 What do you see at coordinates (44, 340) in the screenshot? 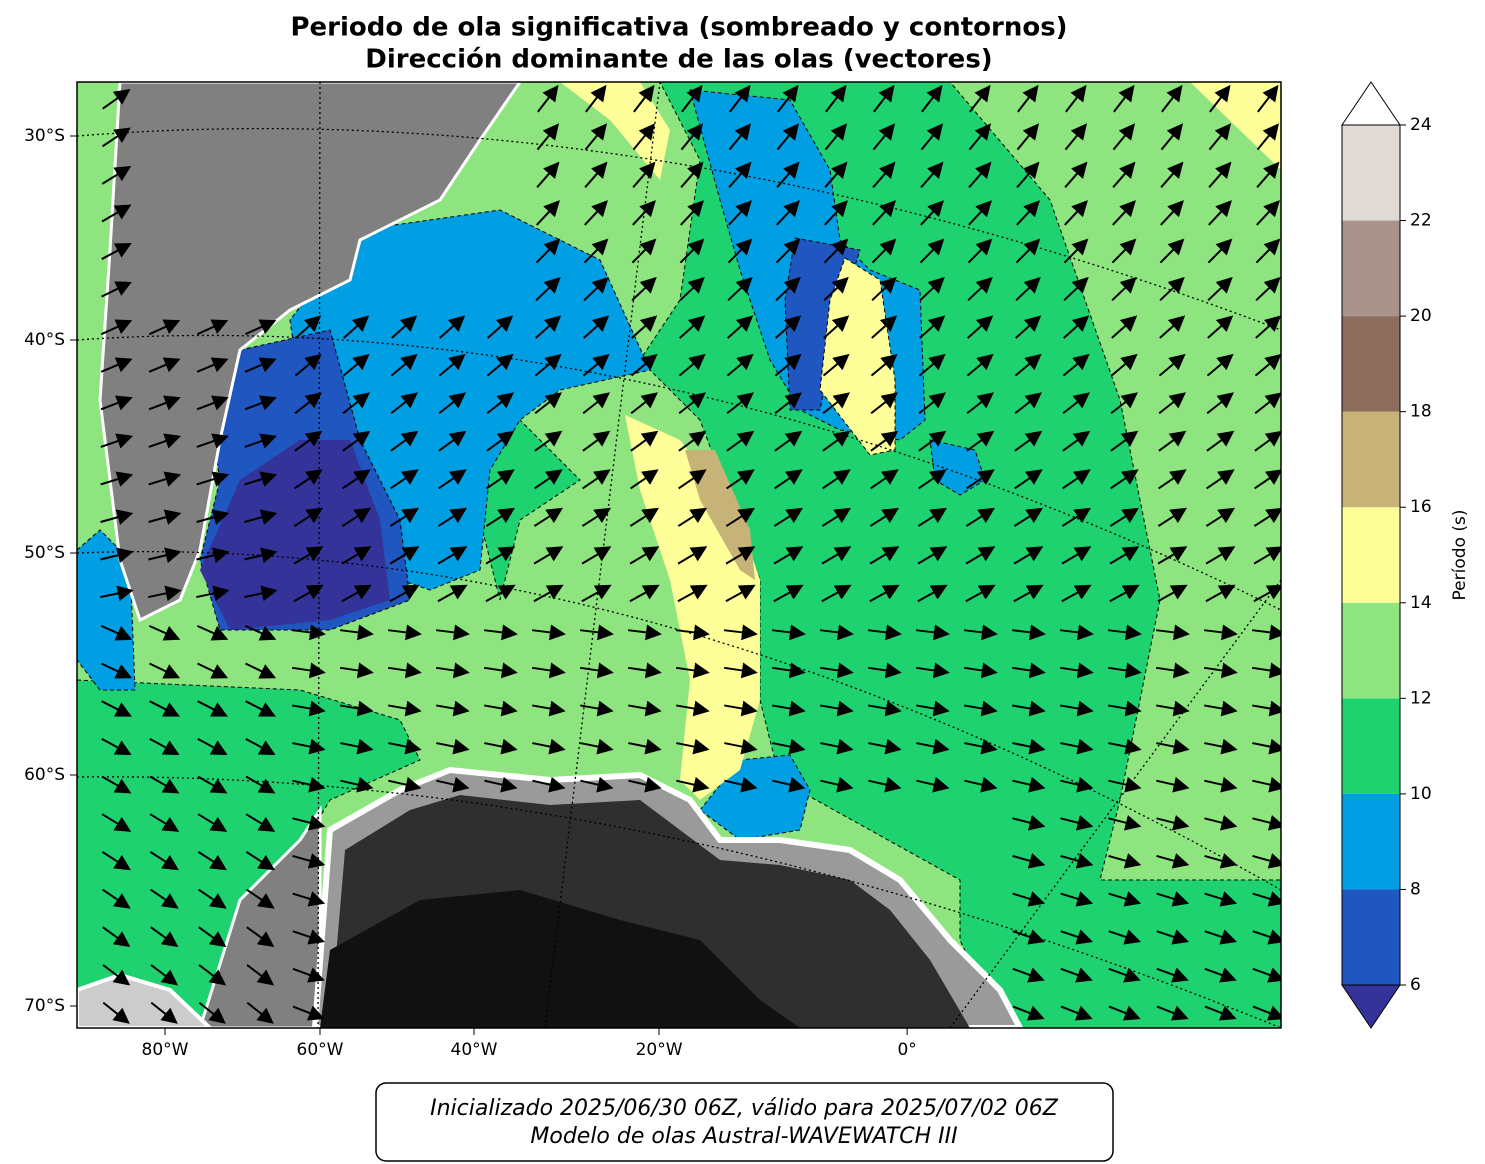
I see `lat-label: 40°S` at bounding box center [44, 340].